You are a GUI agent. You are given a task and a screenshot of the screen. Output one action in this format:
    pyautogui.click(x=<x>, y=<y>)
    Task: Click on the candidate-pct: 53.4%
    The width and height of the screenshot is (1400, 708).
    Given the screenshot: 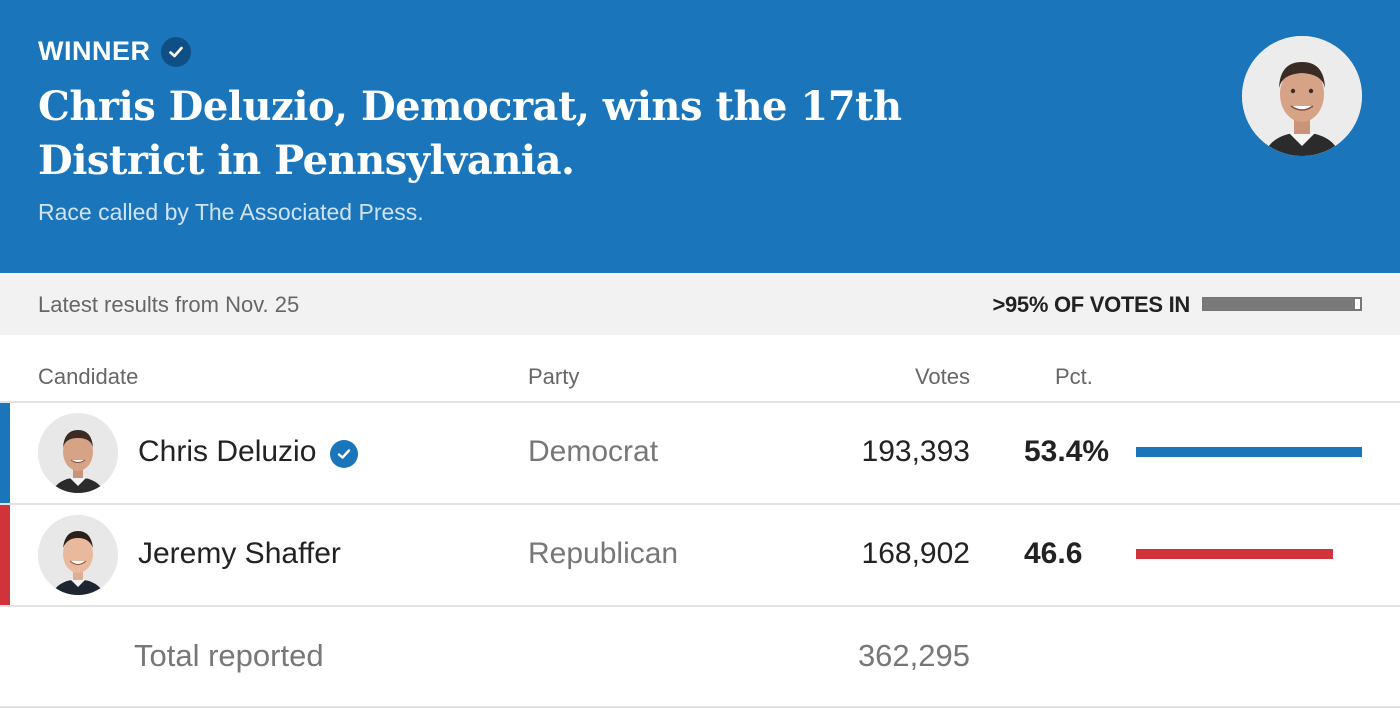 What is the action you would take?
    pyautogui.click(x=1067, y=451)
    